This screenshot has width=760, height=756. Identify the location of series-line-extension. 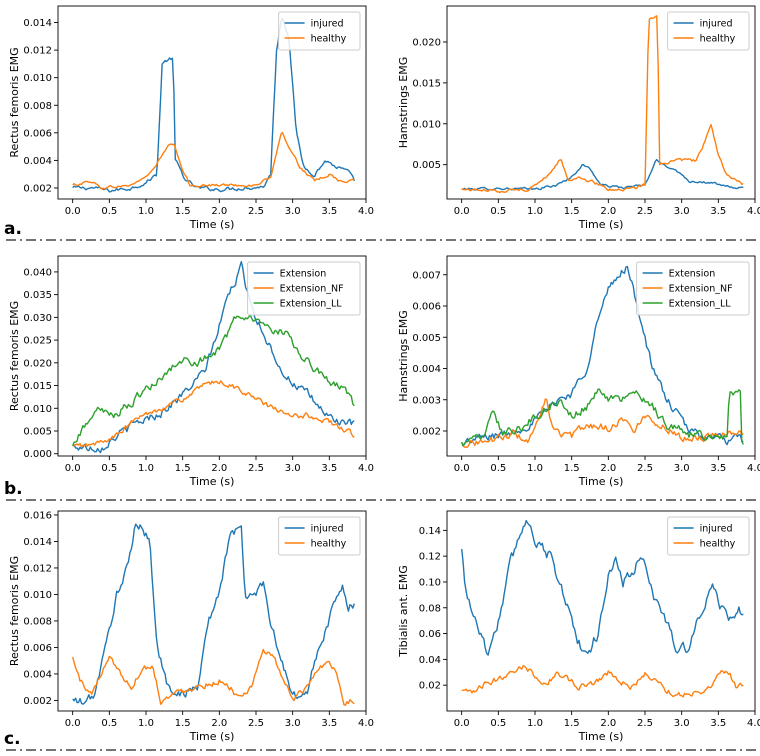
(213, 357).